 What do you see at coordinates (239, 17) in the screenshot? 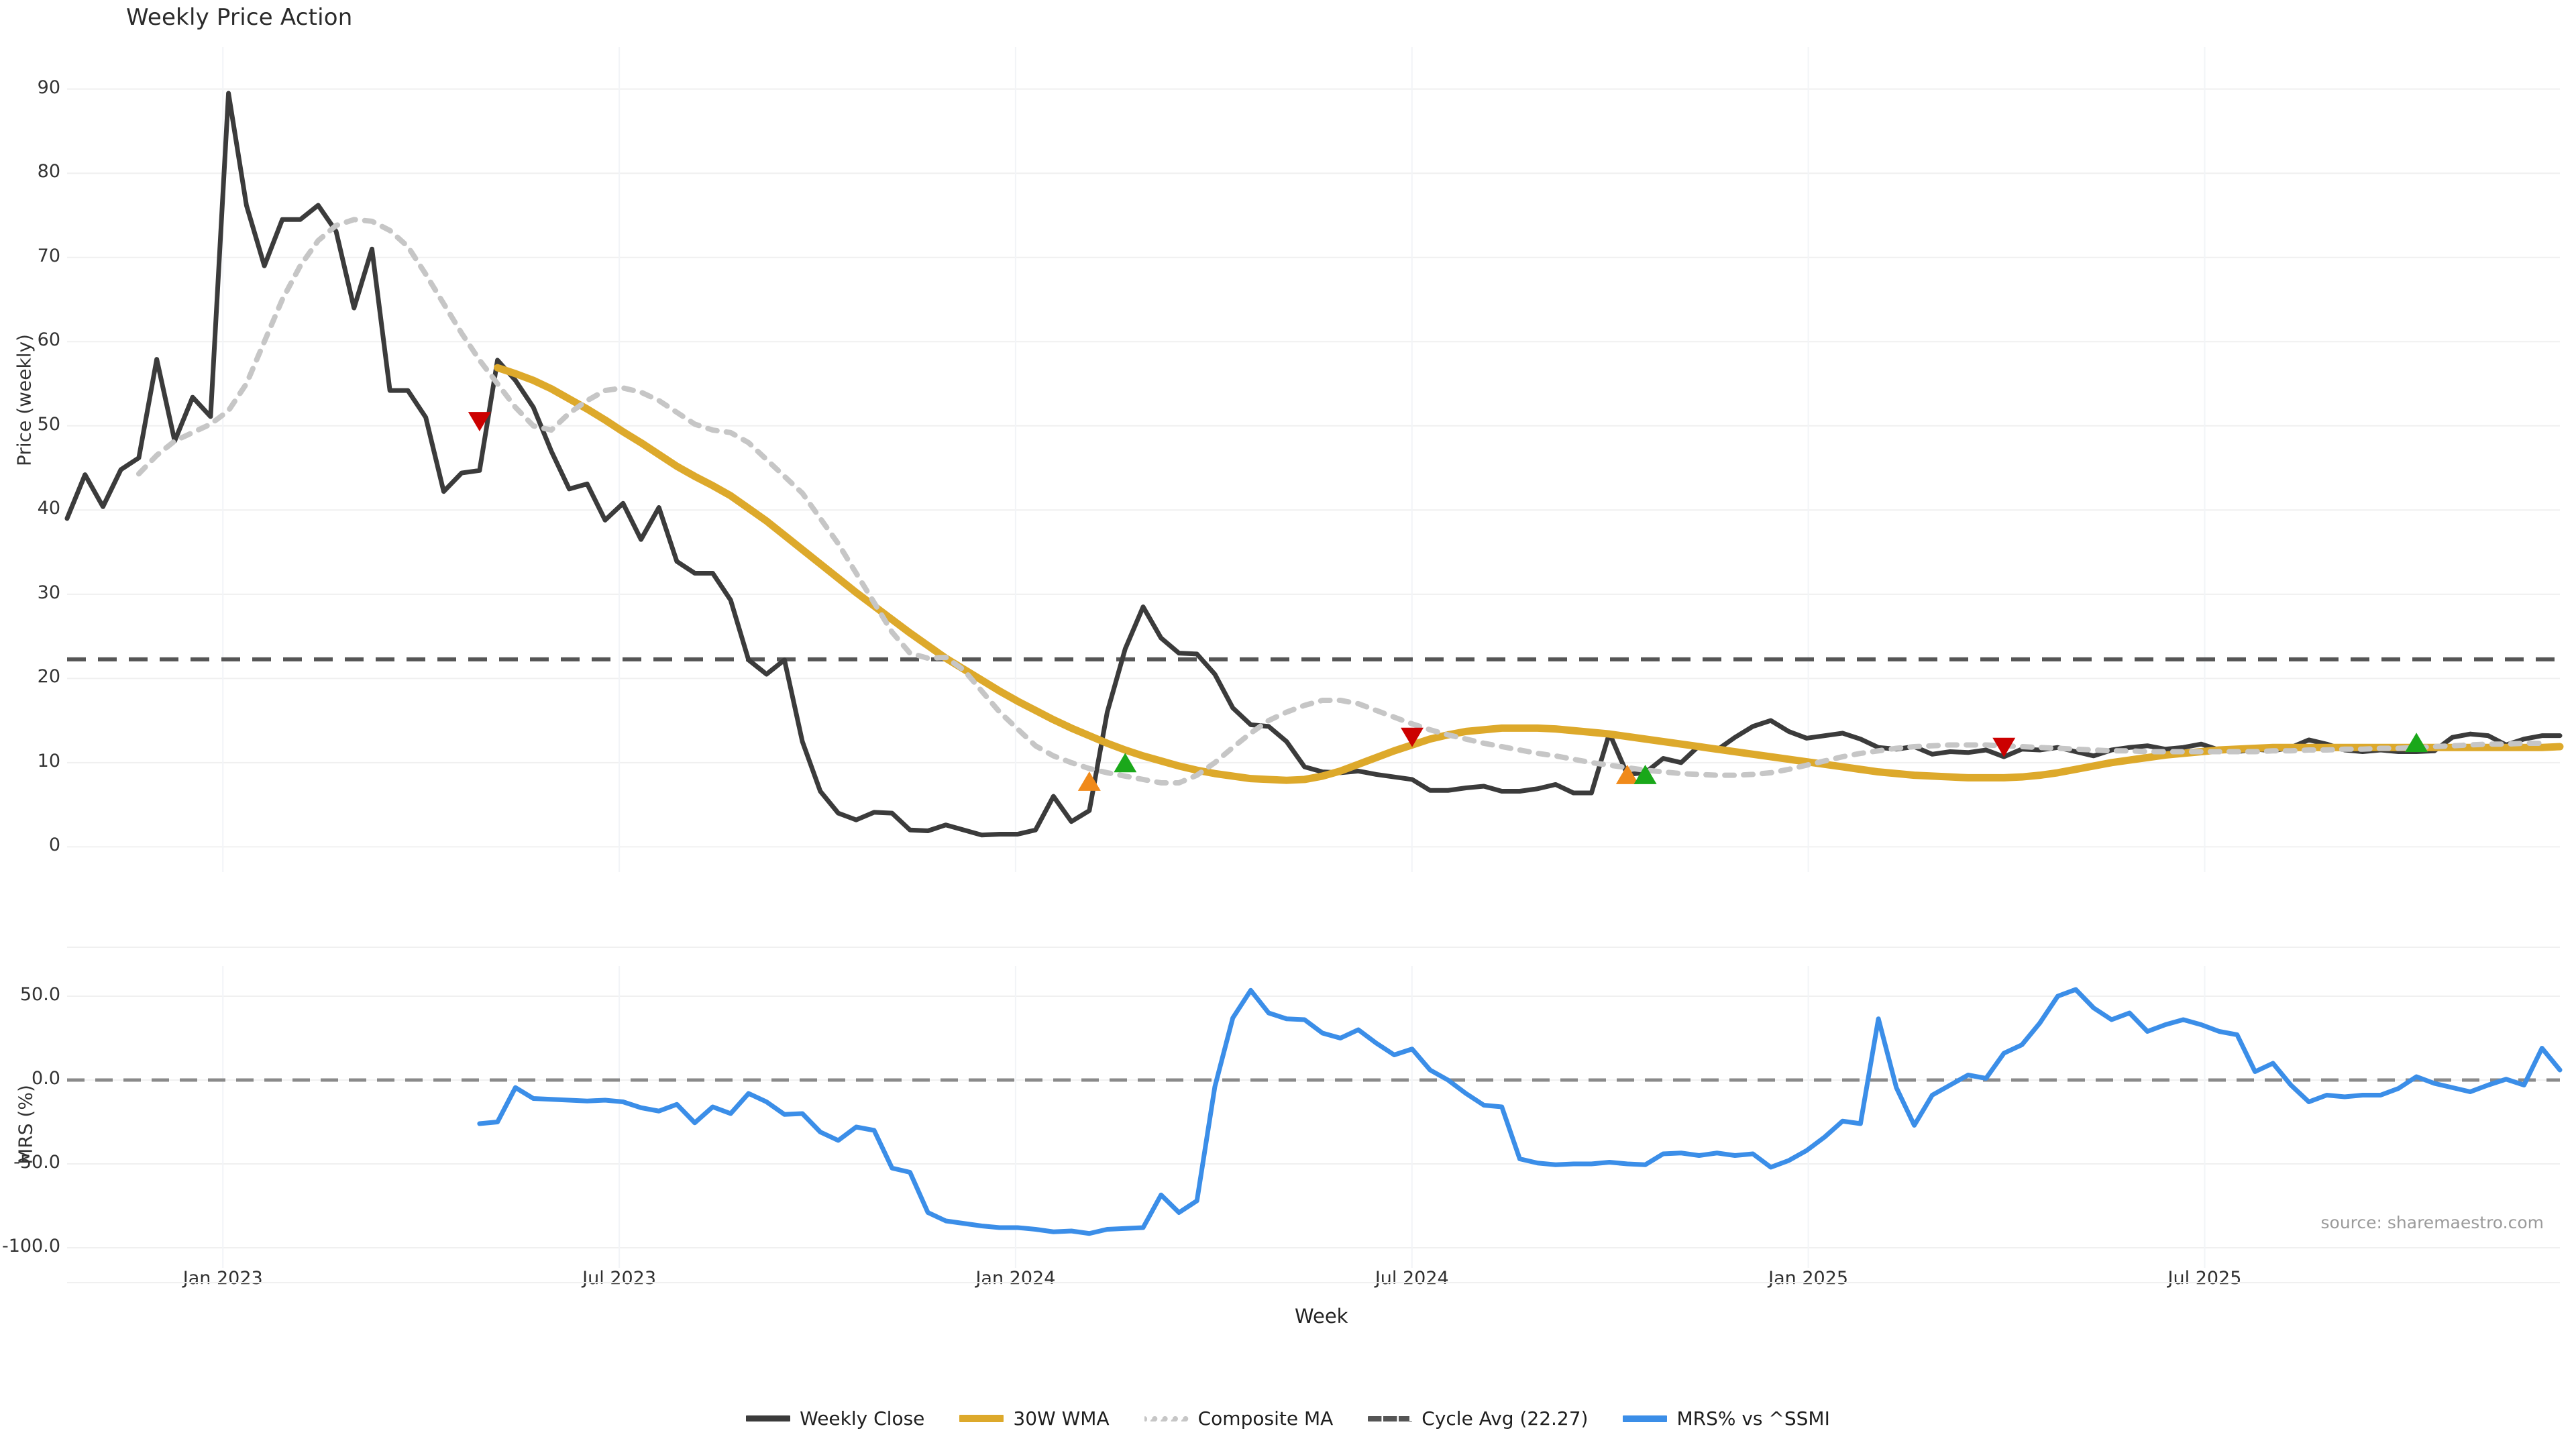
I see `page-title: Weekly Price Action` at bounding box center [239, 17].